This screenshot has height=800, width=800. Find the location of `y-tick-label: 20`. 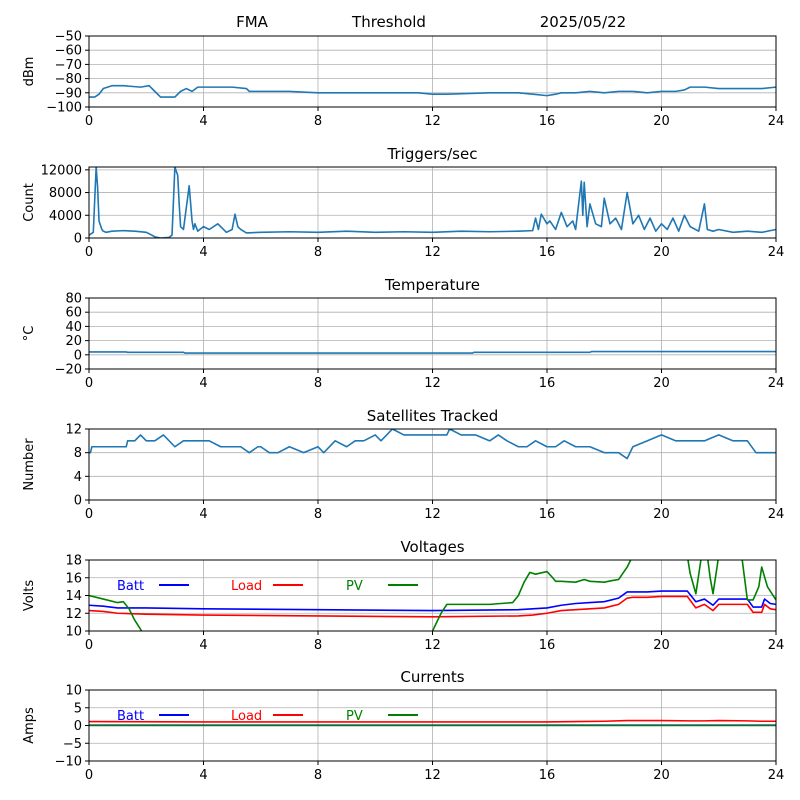

y-tick-label: 20 is located at coordinates (73, 341).